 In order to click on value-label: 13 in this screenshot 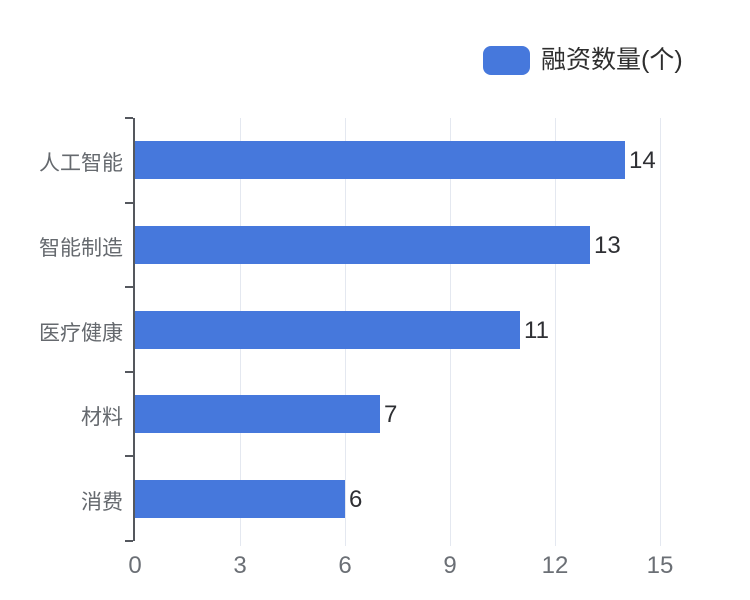, I will do `click(607, 245)`.